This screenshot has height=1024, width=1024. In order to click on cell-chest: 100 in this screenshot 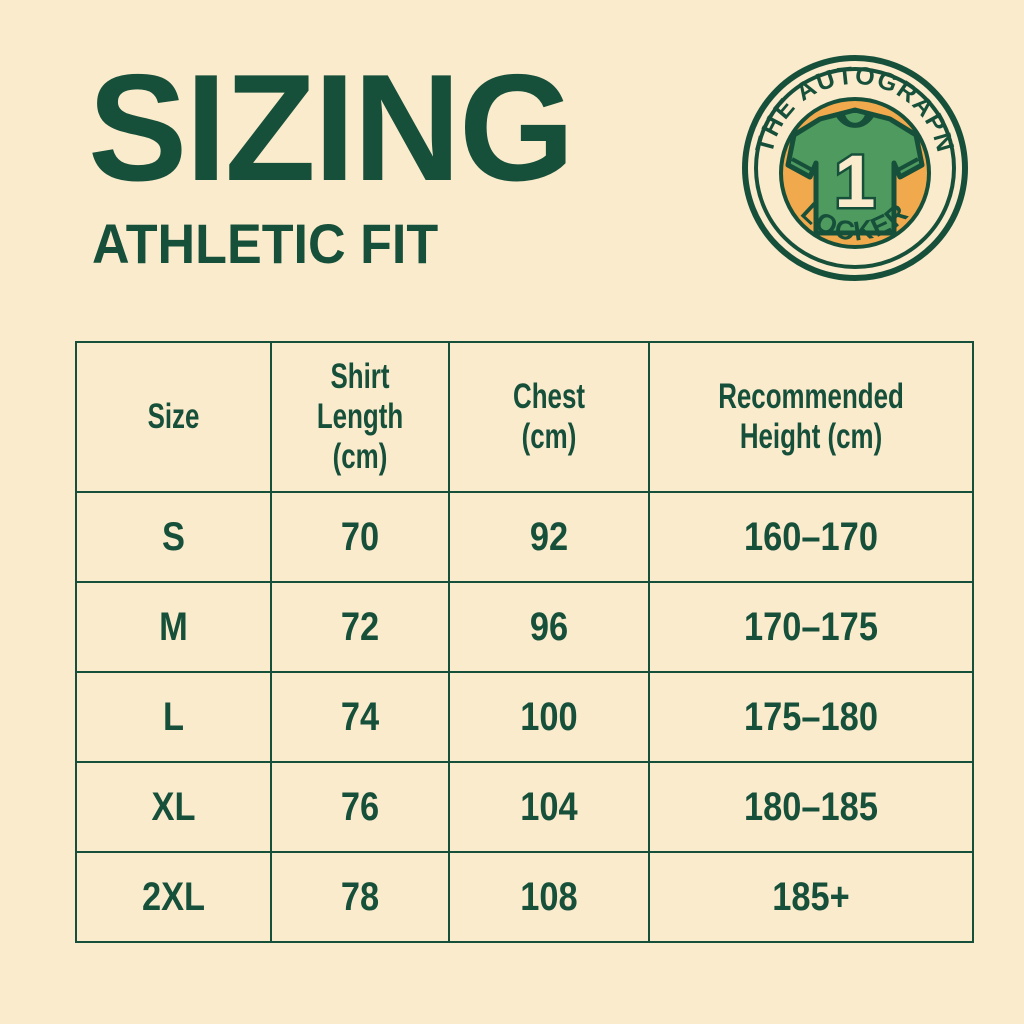, I will do `click(549, 717)`.